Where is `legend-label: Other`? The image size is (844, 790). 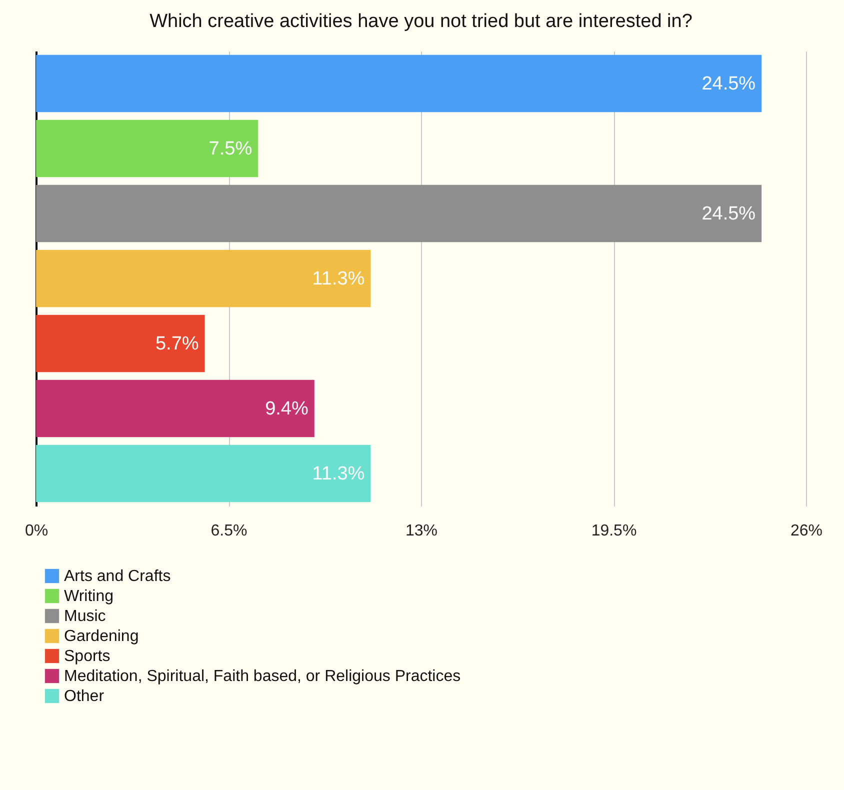 legend-label: Other is located at coordinates (84, 696).